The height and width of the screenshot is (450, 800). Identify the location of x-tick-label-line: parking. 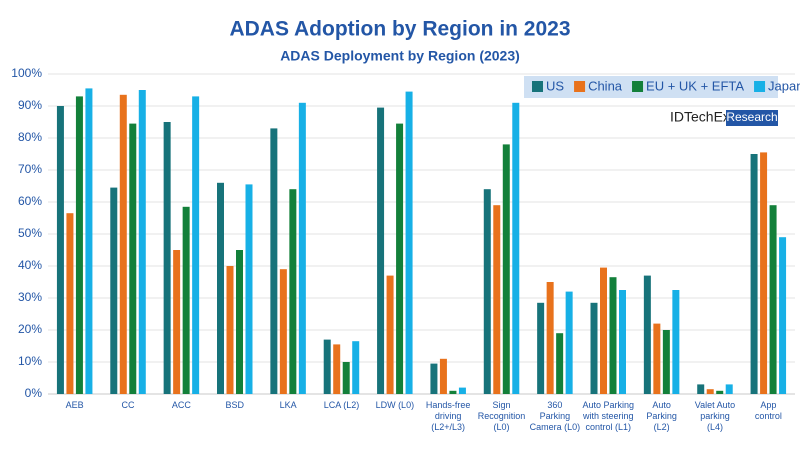
(715, 416).